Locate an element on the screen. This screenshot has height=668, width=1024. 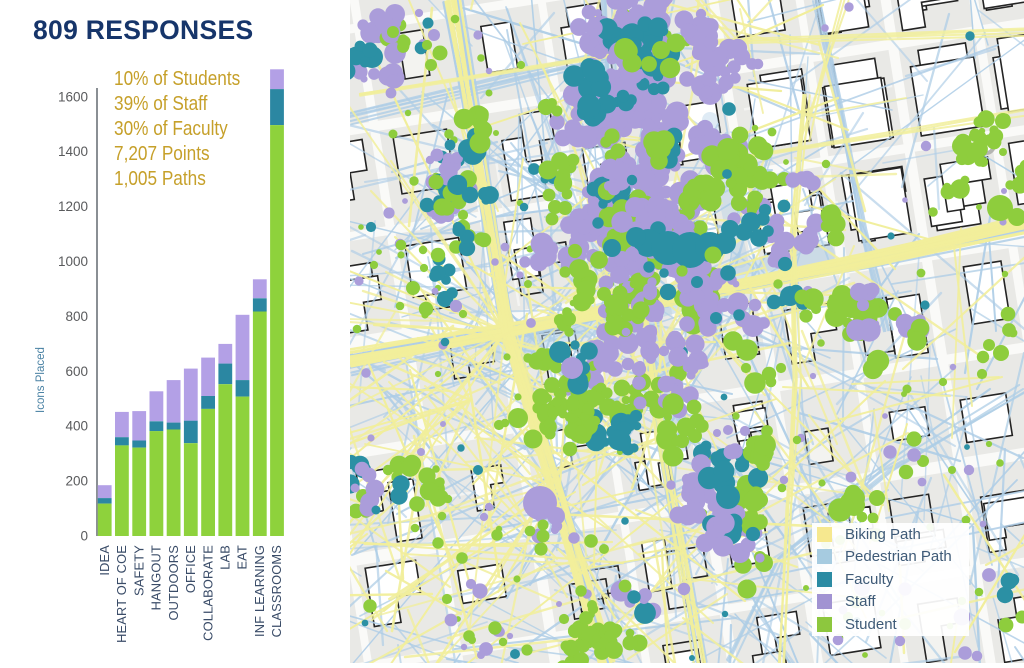
svg-text: LAB is located at coordinates (225, 557).